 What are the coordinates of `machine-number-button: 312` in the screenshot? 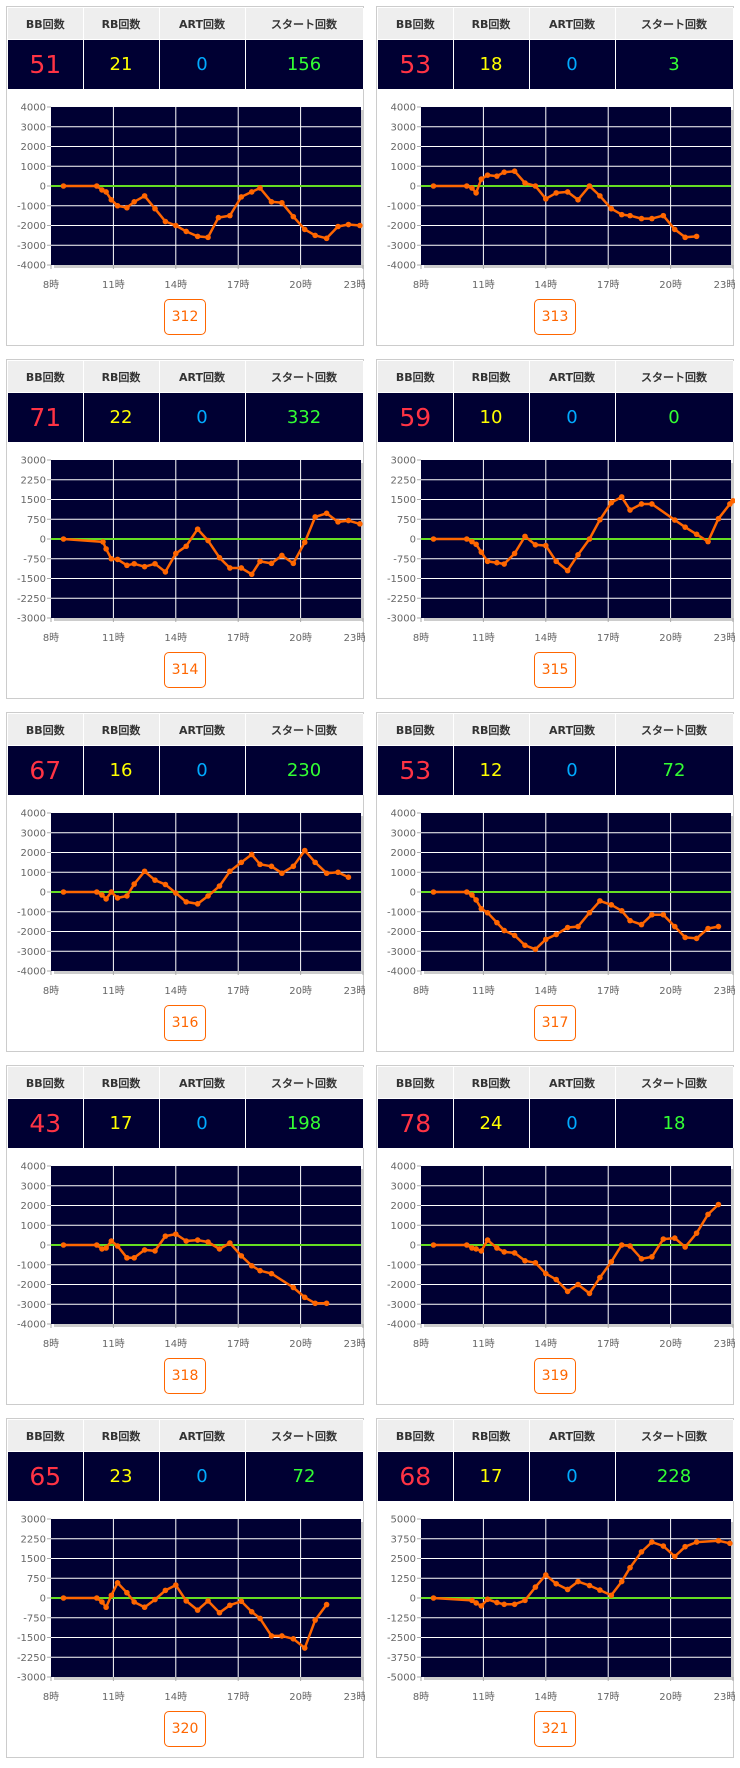 It's located at (185, 317).